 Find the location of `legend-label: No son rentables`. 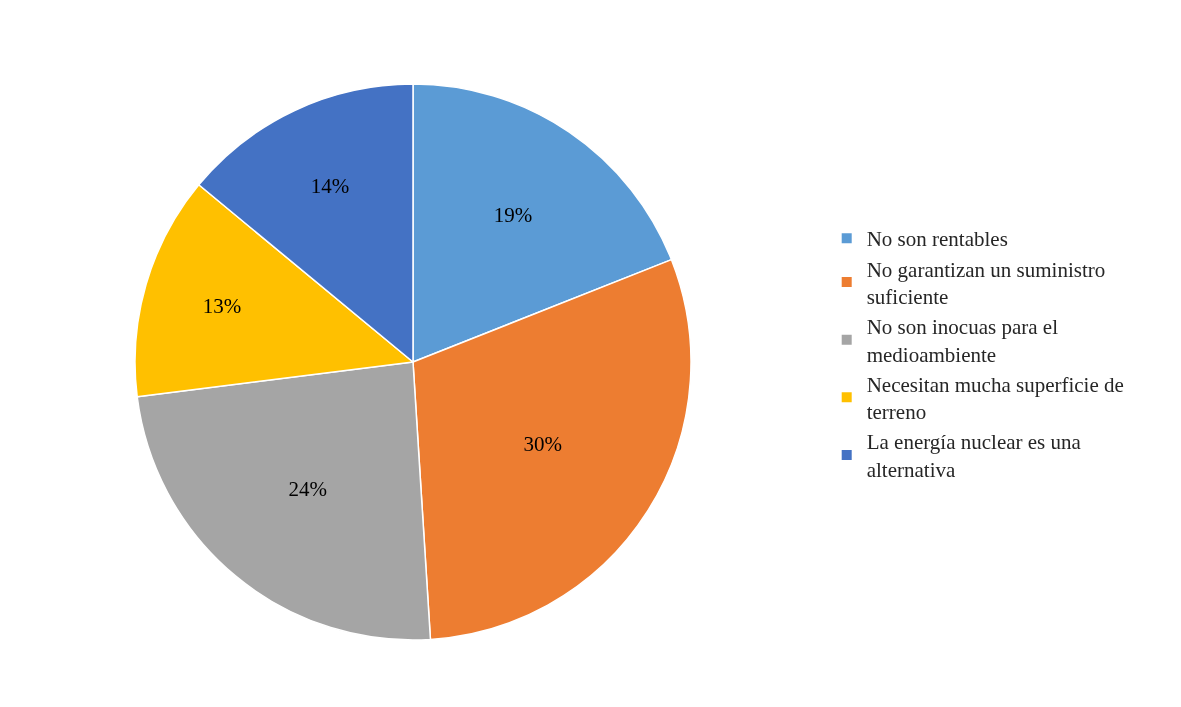

legend-label: No son rentables is located at coordinates (937, 239).